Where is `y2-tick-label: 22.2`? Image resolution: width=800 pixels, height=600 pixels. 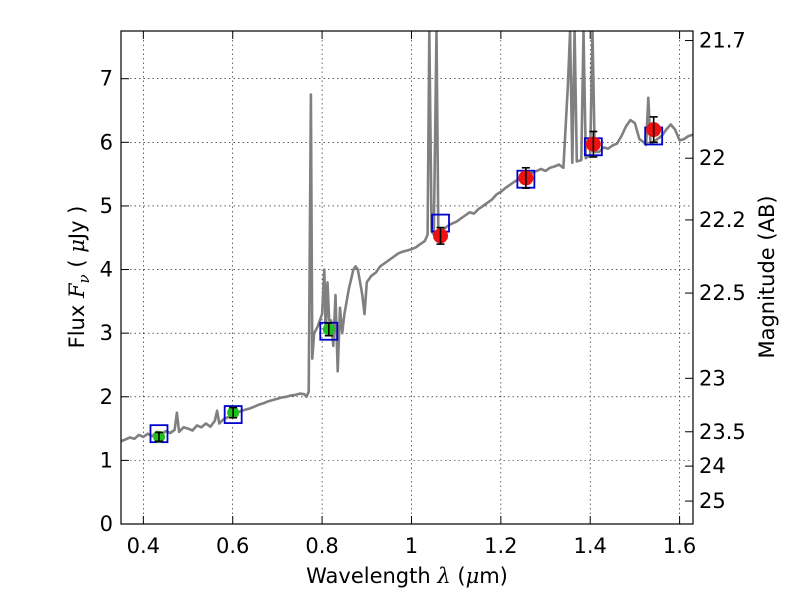
y2-tick-label: 22.2 is located at coordinates (722, 220).